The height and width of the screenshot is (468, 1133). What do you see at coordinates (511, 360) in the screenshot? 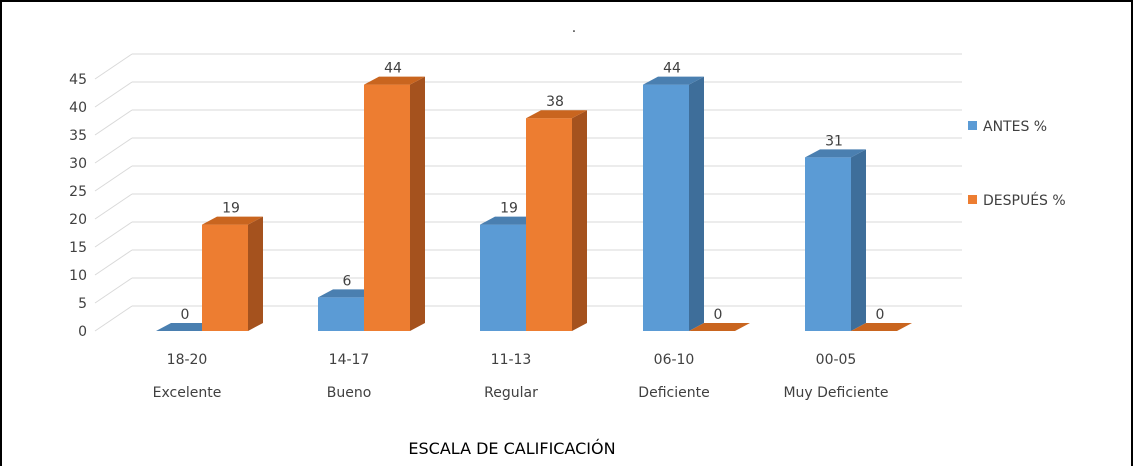
I see `x-tick-label: 11-13` at bounding box center [511, 360].